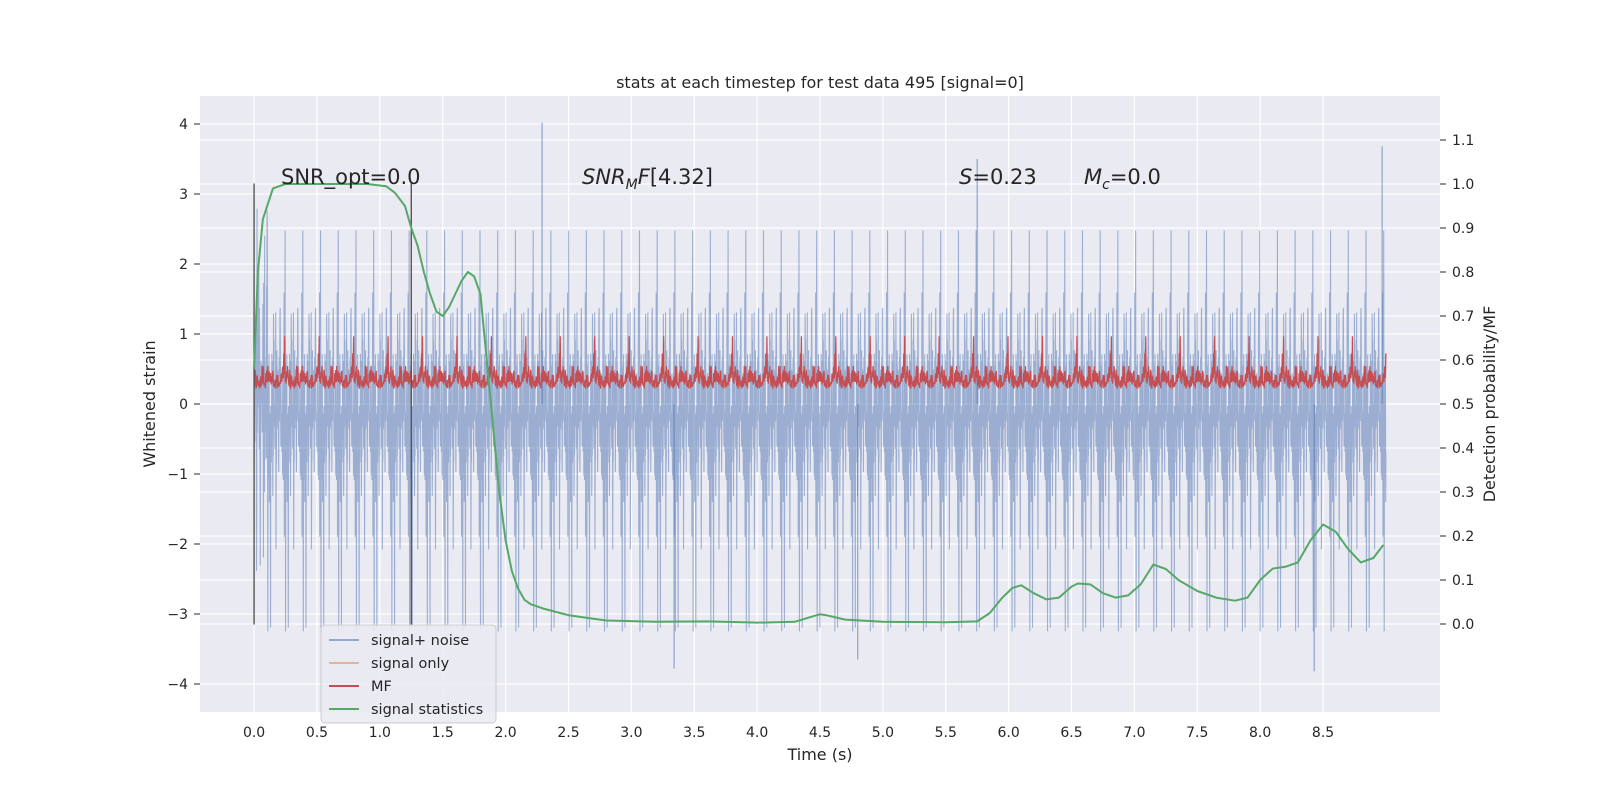 This screenshot has height=800, width=1600. What do you see at coordinates (1463, 317) in the screenshot?
I see `y2-tick-label-4: 0.7` at bounding box center [1463, 317].